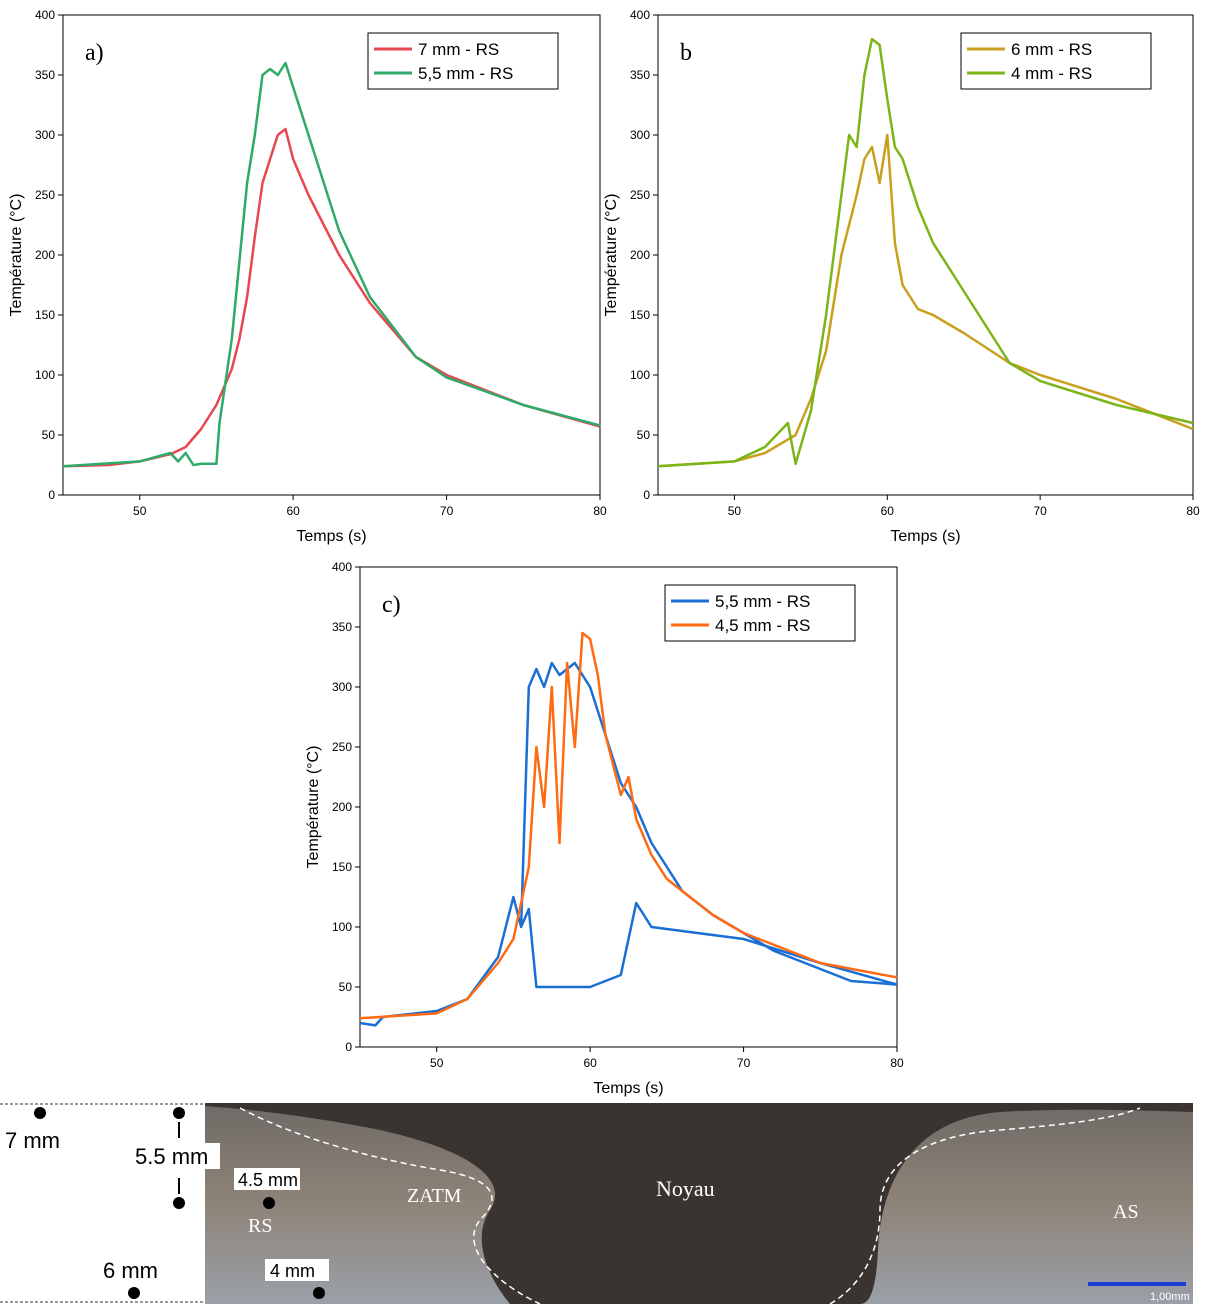 This screenshot has height=1309, width=1208. I want to click on label: 6 mm, so click(130, 1270).